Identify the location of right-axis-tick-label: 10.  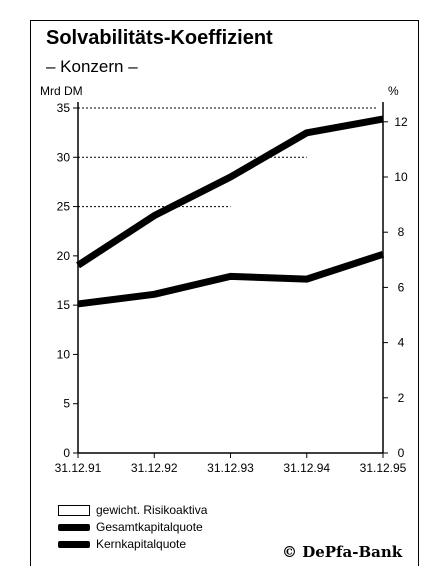
(401, 177).